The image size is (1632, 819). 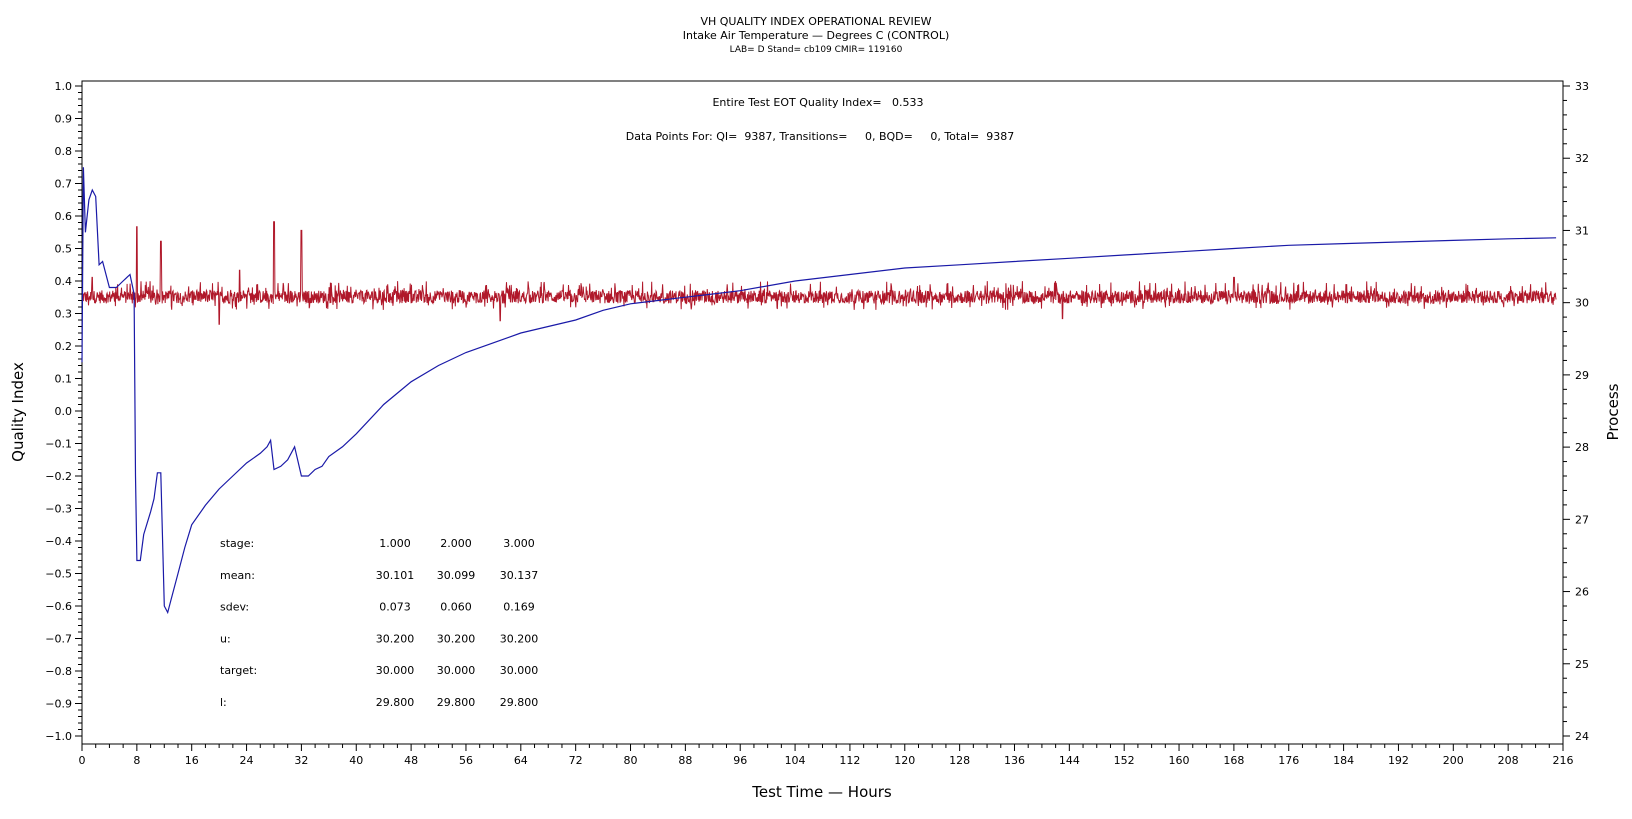 What do you see at coordinates (234, 607) in the screenshot?
I see `stats-row-label: sdev:` at bounding box center [234, 607].